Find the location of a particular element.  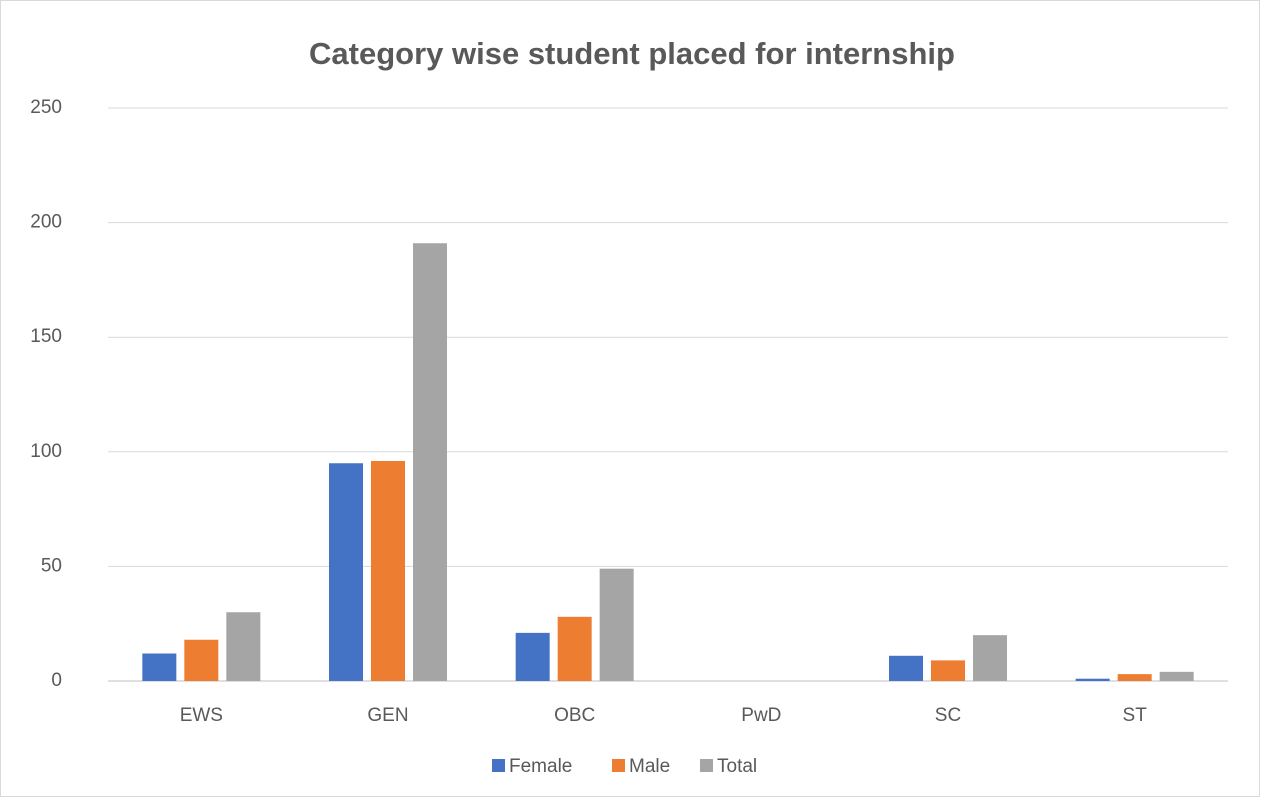

x-tick-label: EWS is located at coordinates (201, 715).